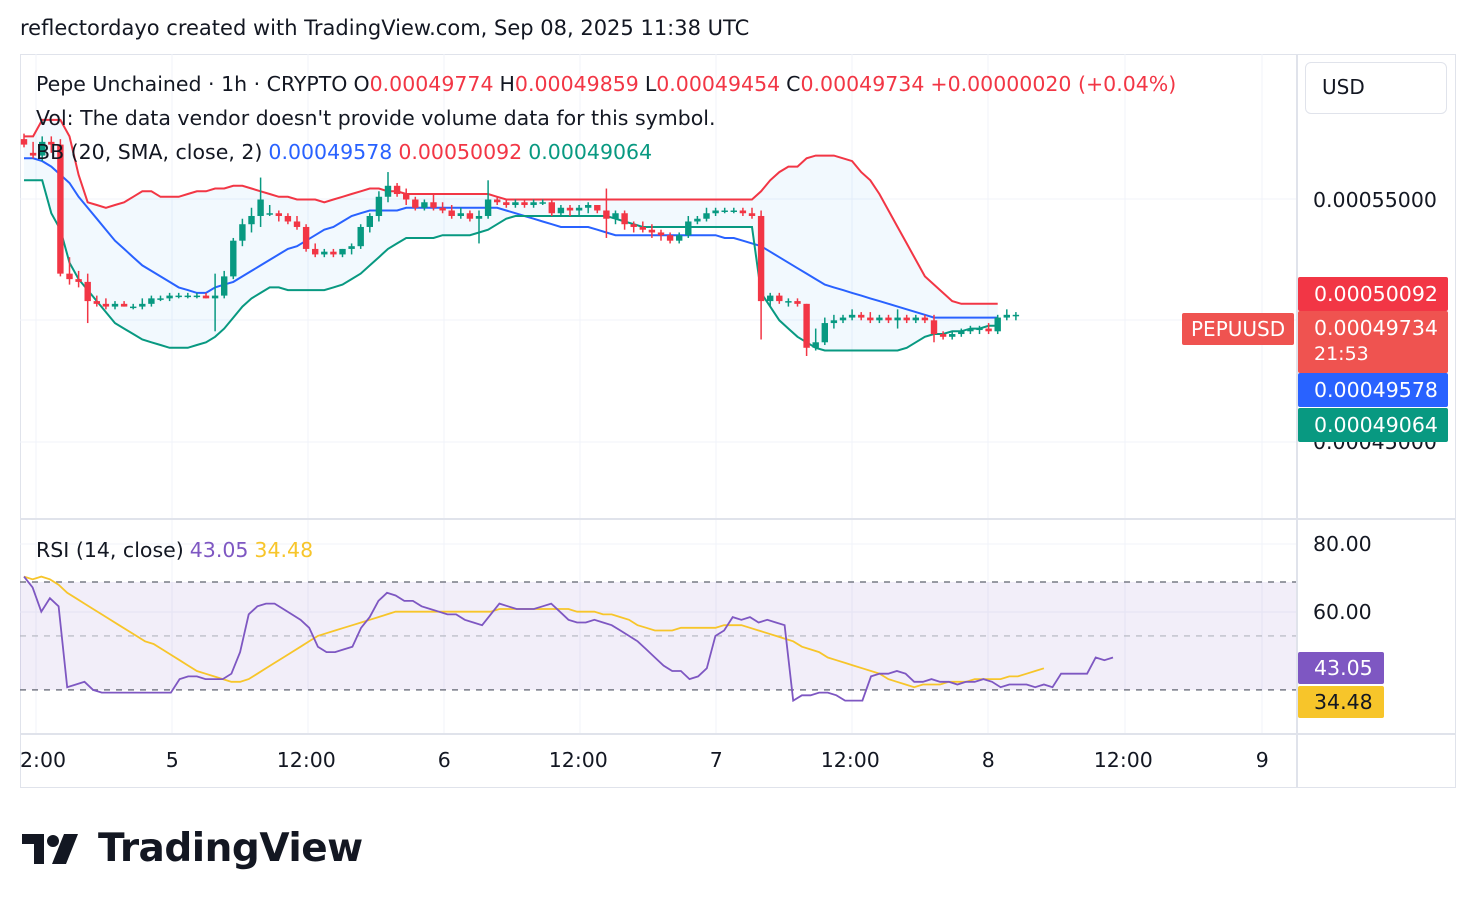 The height and width of the screenshot is (908, 1476). What do you see at coordinates (284, 550) in the screenshot?
I see `rsi-ma-value: 34.48` at bounding box center [284, 550].